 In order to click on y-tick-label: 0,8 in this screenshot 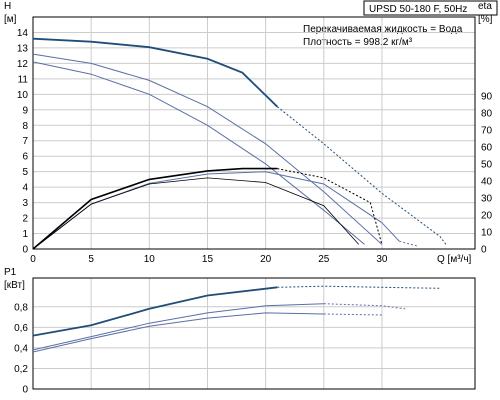, I will do `click(21, 307)`.